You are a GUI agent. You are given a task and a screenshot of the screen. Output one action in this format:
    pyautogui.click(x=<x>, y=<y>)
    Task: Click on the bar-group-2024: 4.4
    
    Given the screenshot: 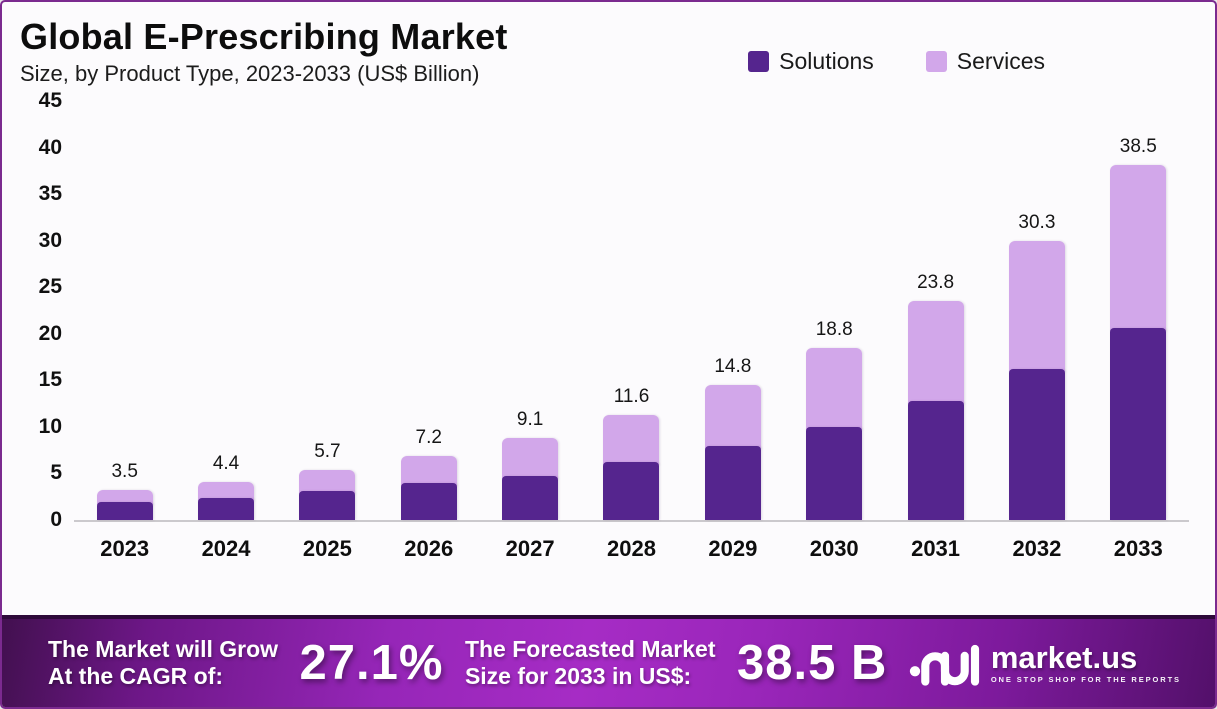 What is the action you would take?
    pyautogui.click(x=225, y=310)
    